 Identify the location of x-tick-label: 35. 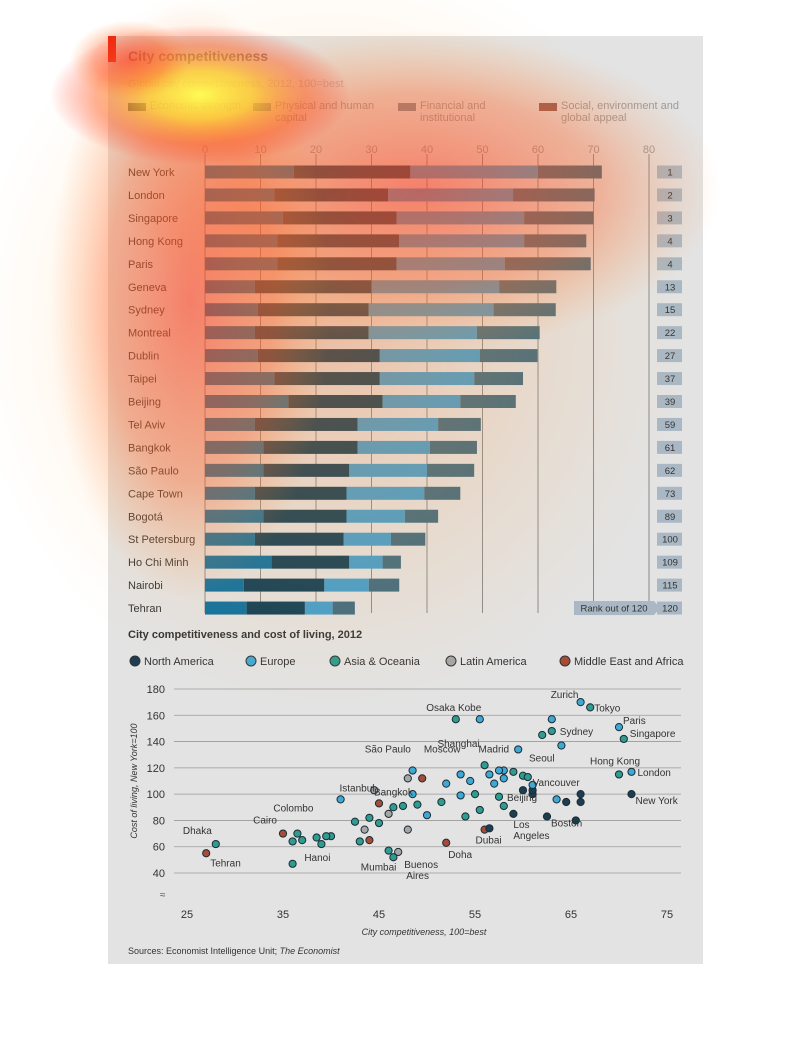
(283, 915).